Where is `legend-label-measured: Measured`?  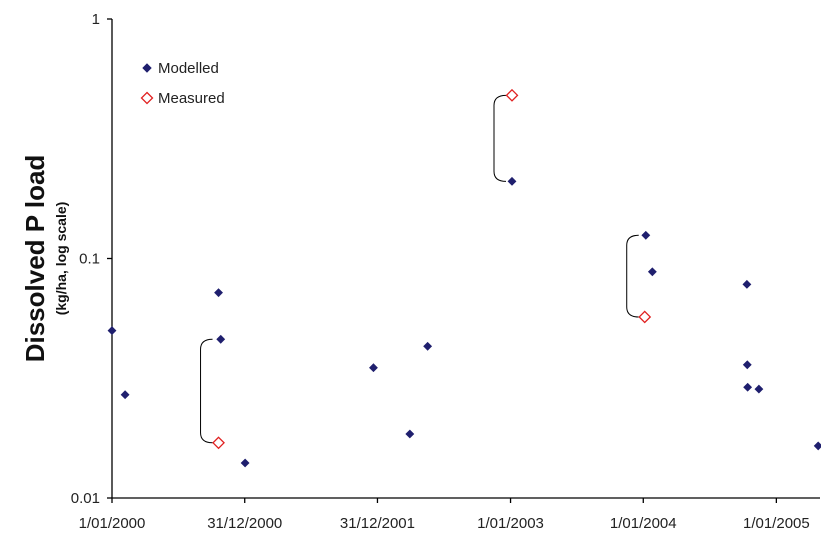 legend-label-measured: Measured is located at coordinates (191, 98).